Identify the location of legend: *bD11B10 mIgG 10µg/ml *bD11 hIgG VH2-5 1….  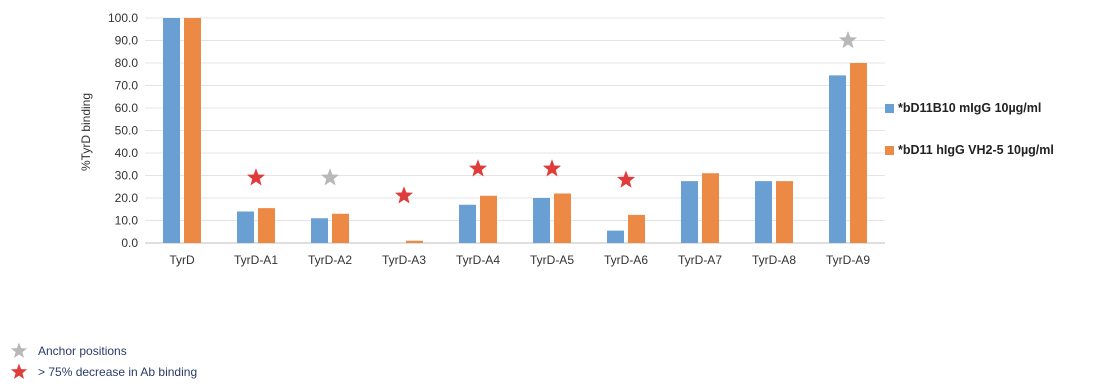
(969, 140).